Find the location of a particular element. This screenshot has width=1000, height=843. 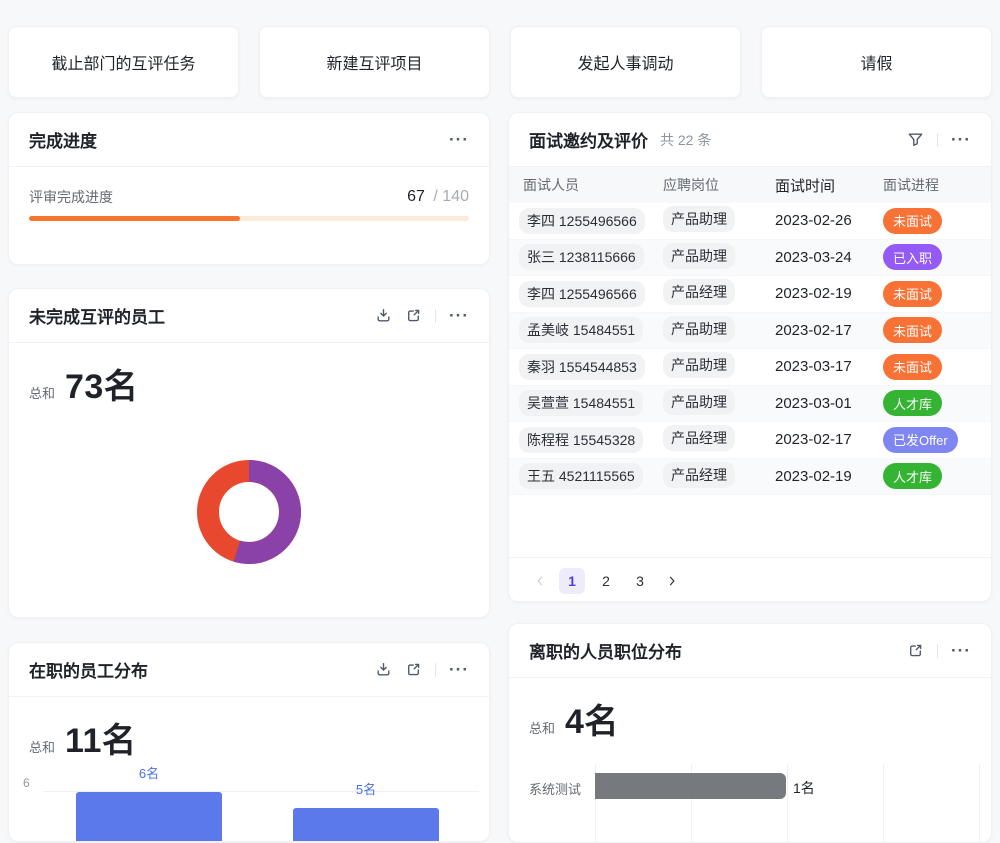

table-row: 张三 1238115666 产品助理 2023-03-24 已入职 is located at coordinates (750, 257).